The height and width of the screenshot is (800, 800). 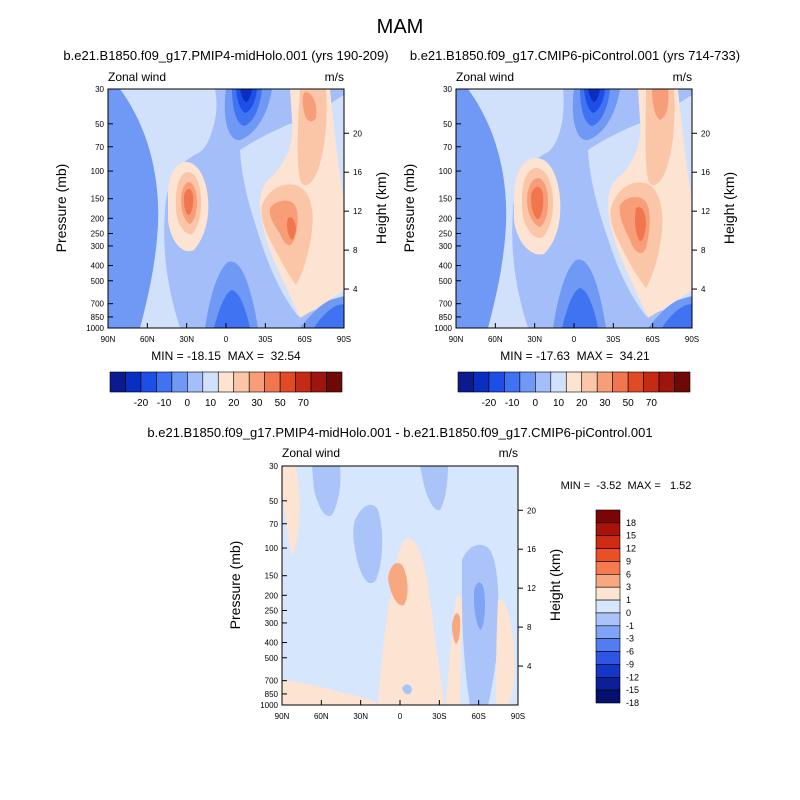 I want to click on colorbar-label: 1, so click(x=628, y=600).